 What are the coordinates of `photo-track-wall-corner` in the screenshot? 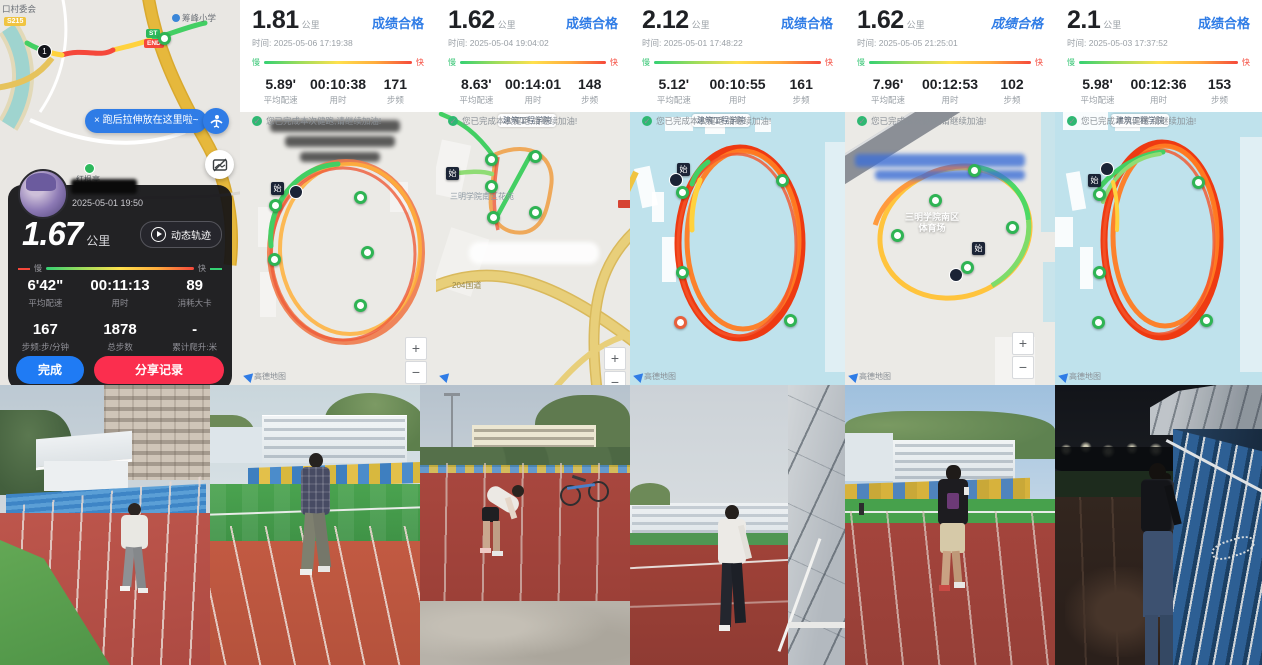 It's located at (737, 525).